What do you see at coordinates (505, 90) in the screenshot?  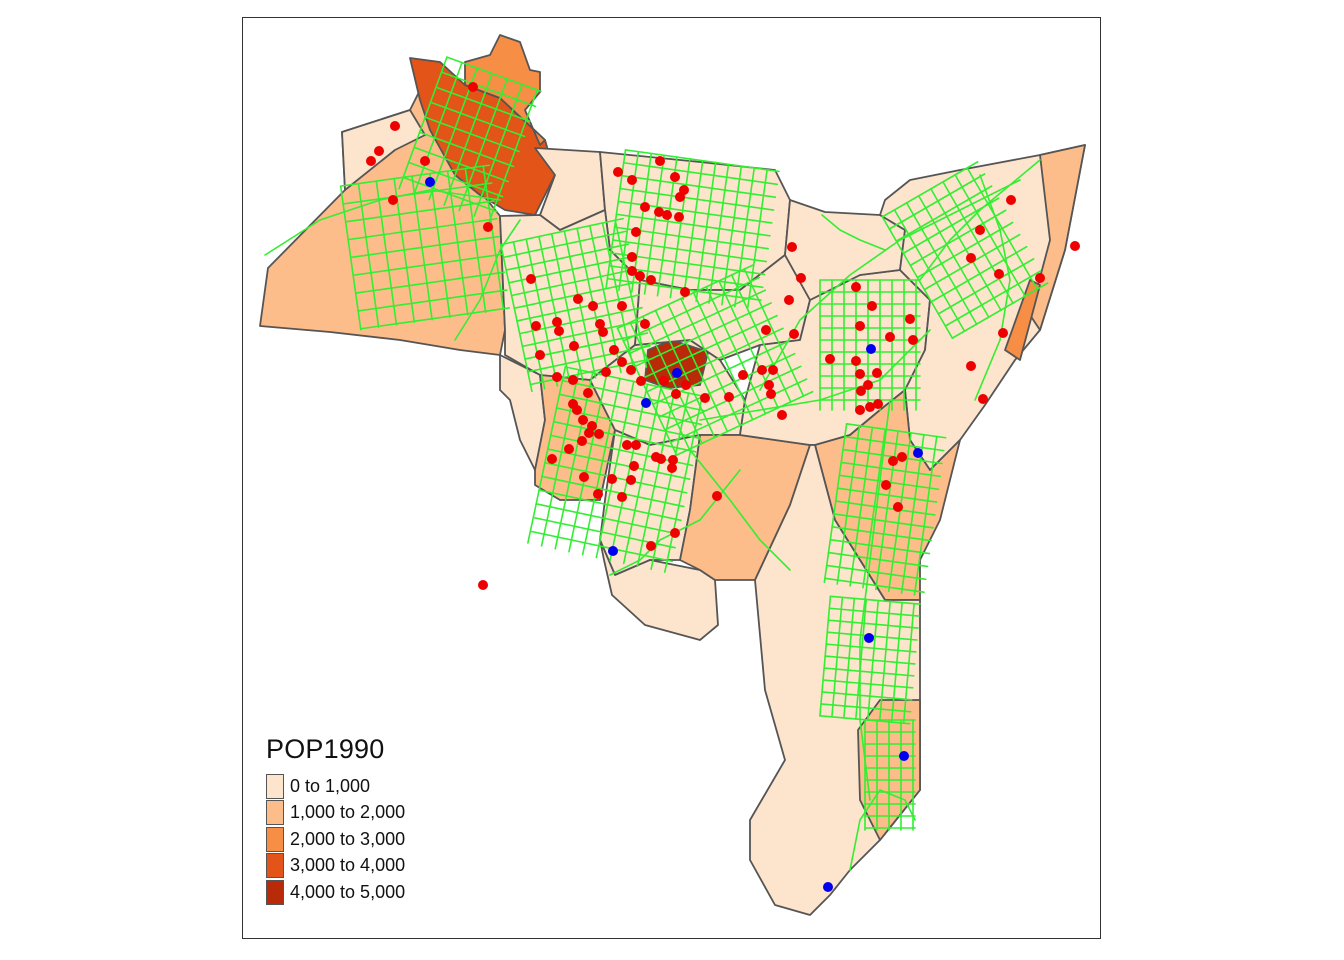 I see `tract-north-extension` at bounding box center [505, 90].